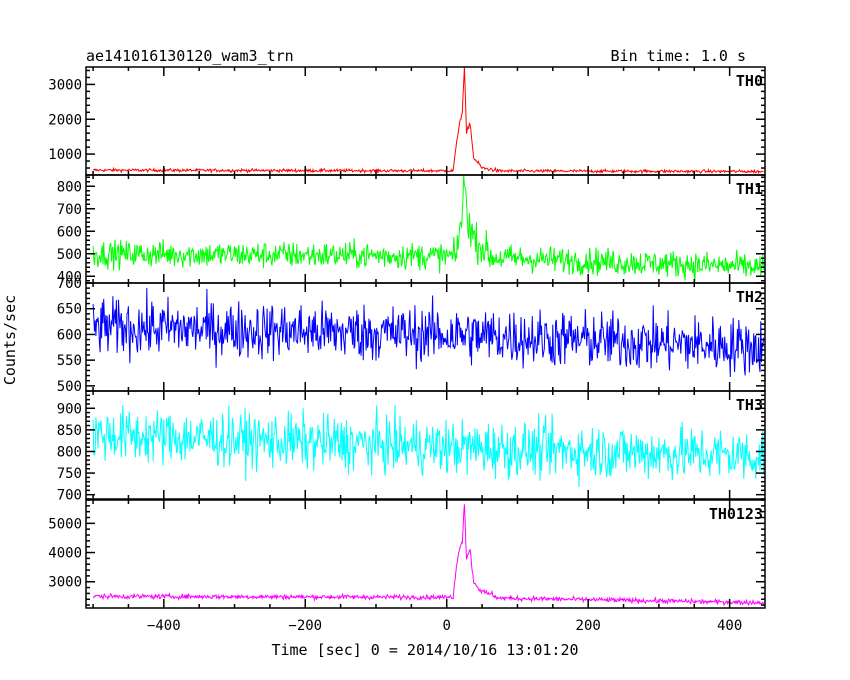 This screenshot has height=680, width=850. Describe the element at coordinates (678, 56) in the screenshot. I see `bin-time-label: Bin time: 1.0 s` at that location.